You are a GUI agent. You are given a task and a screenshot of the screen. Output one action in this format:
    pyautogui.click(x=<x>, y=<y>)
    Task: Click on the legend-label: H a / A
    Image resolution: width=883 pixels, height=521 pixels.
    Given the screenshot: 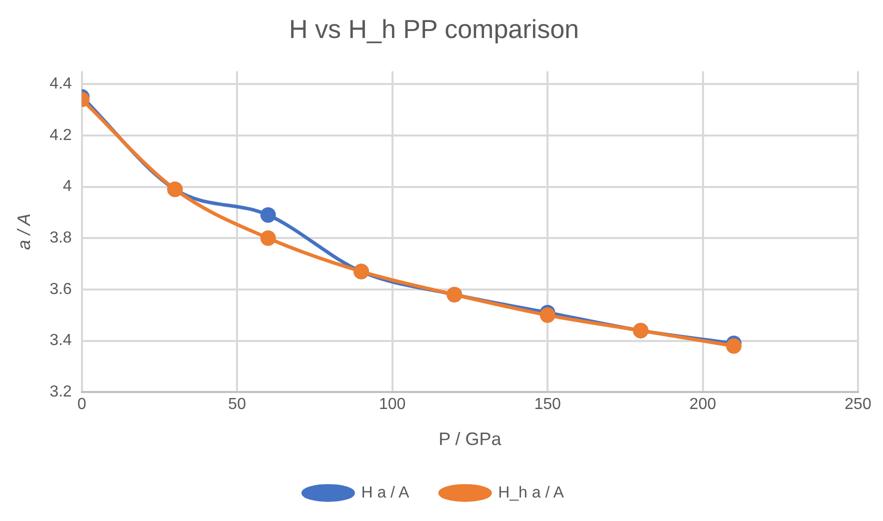 What is the action you would take?
    pyautogui.click(x=385, y=493)
    